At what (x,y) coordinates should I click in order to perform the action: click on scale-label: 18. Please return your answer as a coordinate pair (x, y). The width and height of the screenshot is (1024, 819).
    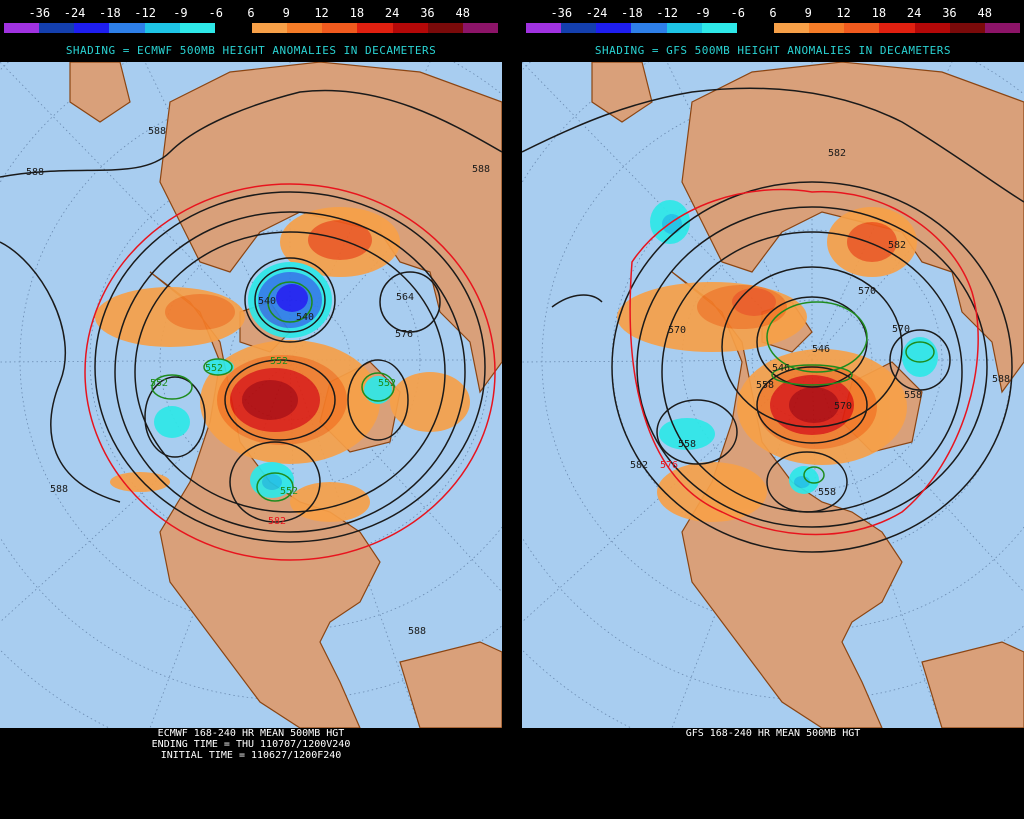
    Looking at the image, I should click on (879, 13).